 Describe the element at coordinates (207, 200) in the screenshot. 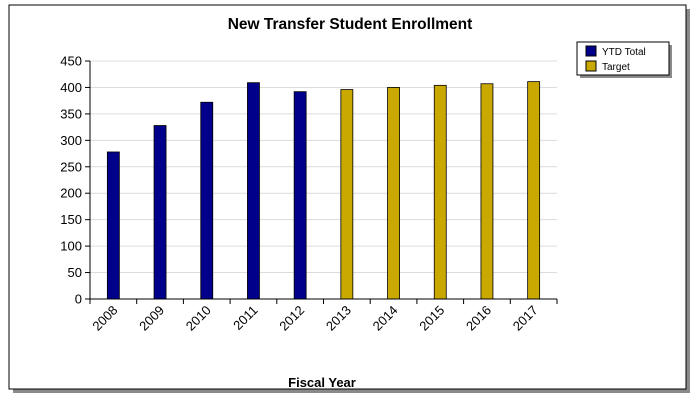

I see `bar-ytd-total-2010` at that location.